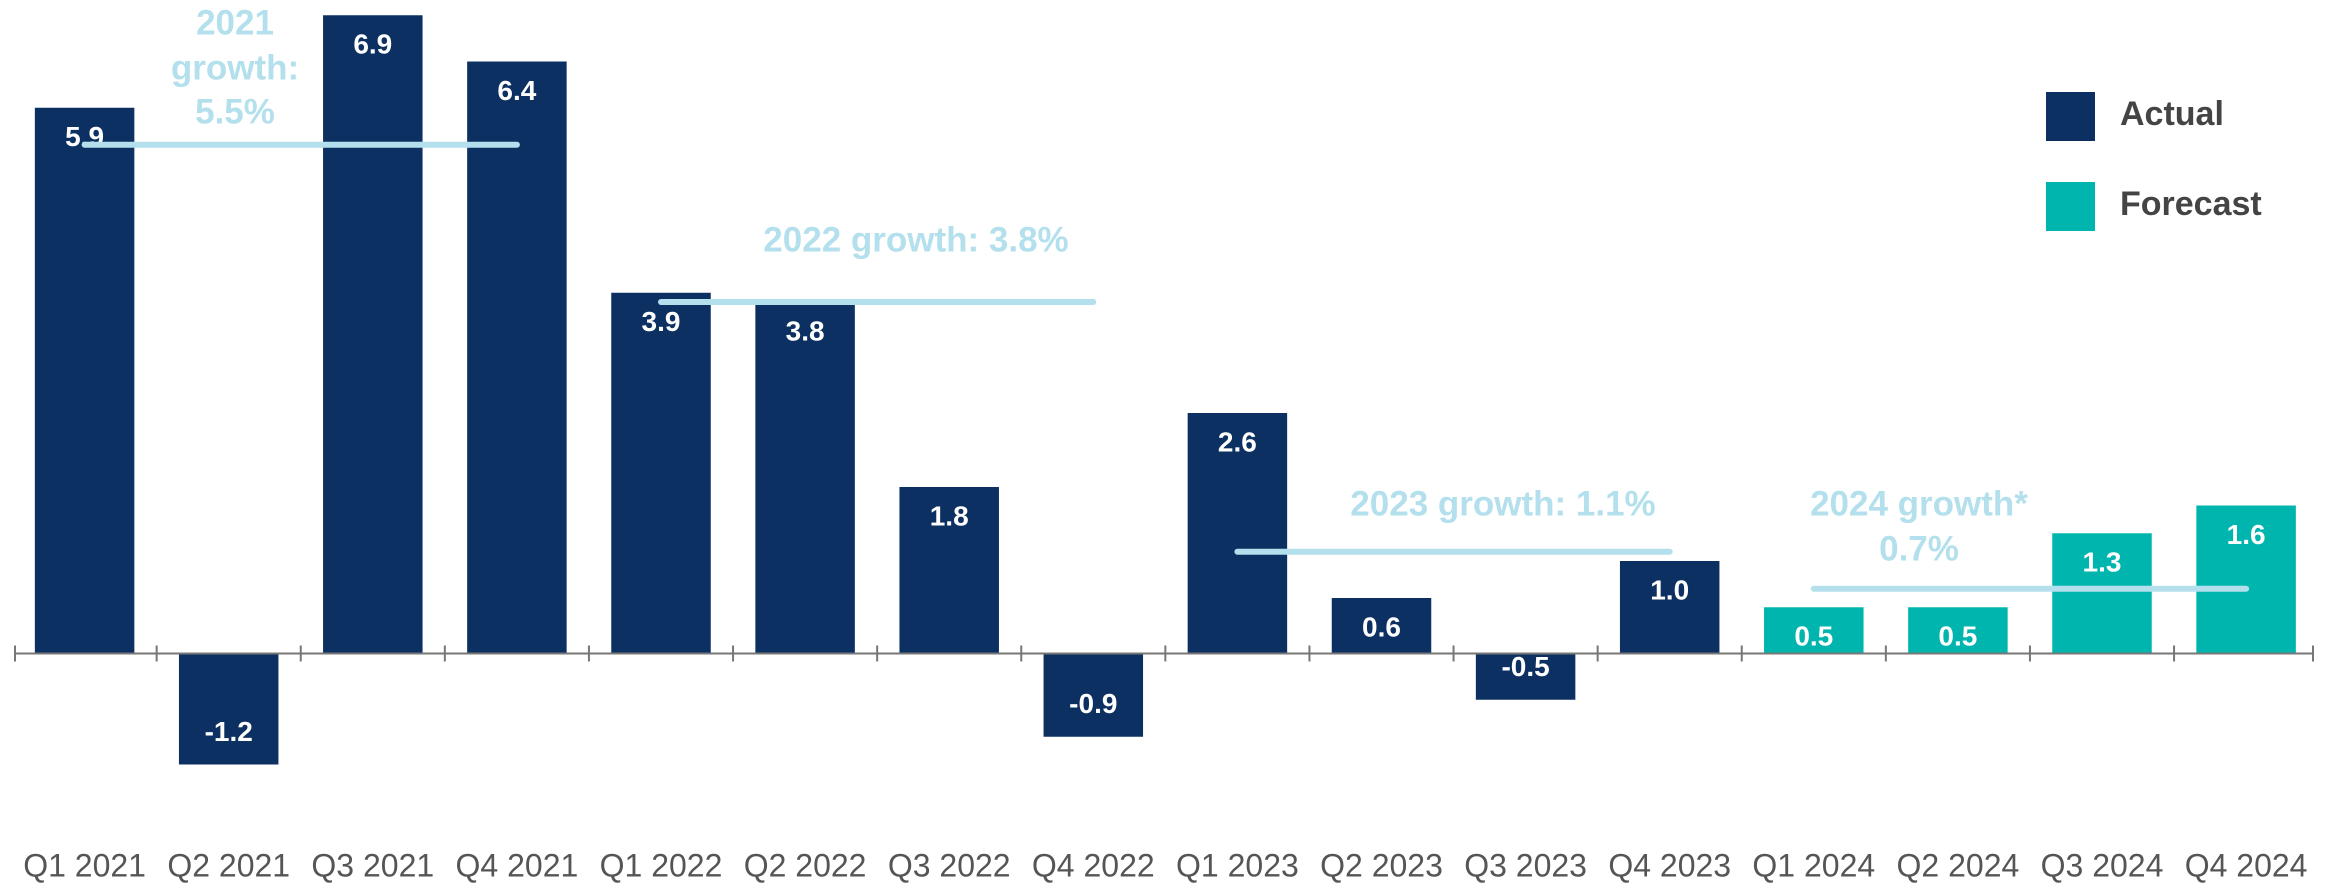  I want to click on x-tick-label: Q1 2023, so click(1237, 865).